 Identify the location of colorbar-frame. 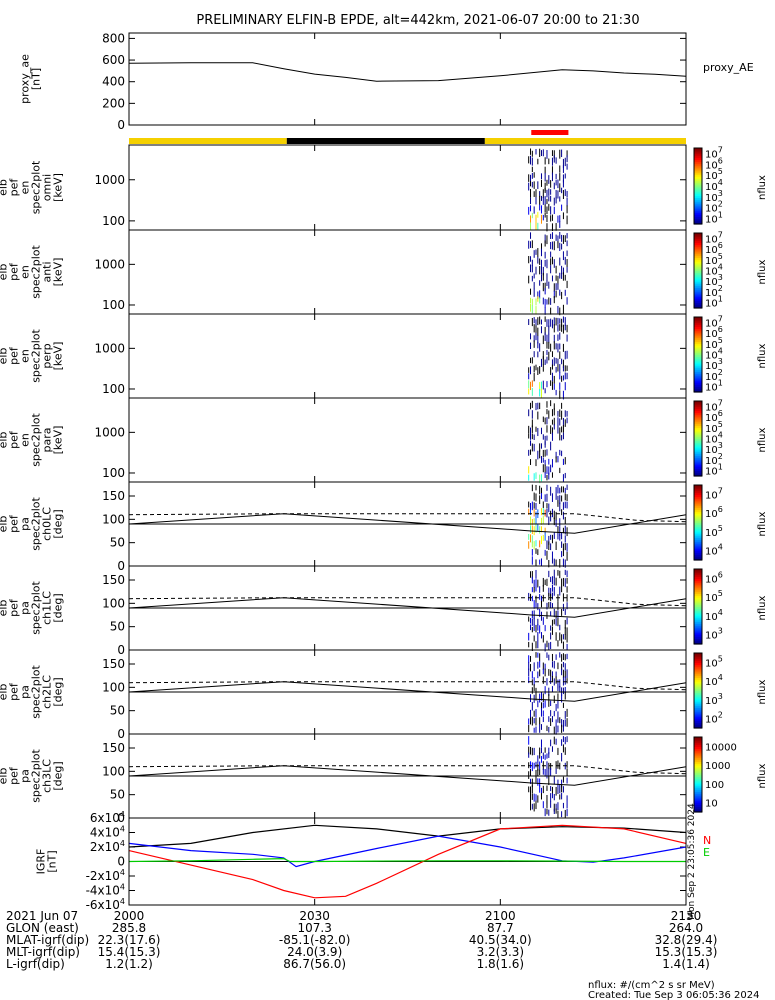
(698, 186).